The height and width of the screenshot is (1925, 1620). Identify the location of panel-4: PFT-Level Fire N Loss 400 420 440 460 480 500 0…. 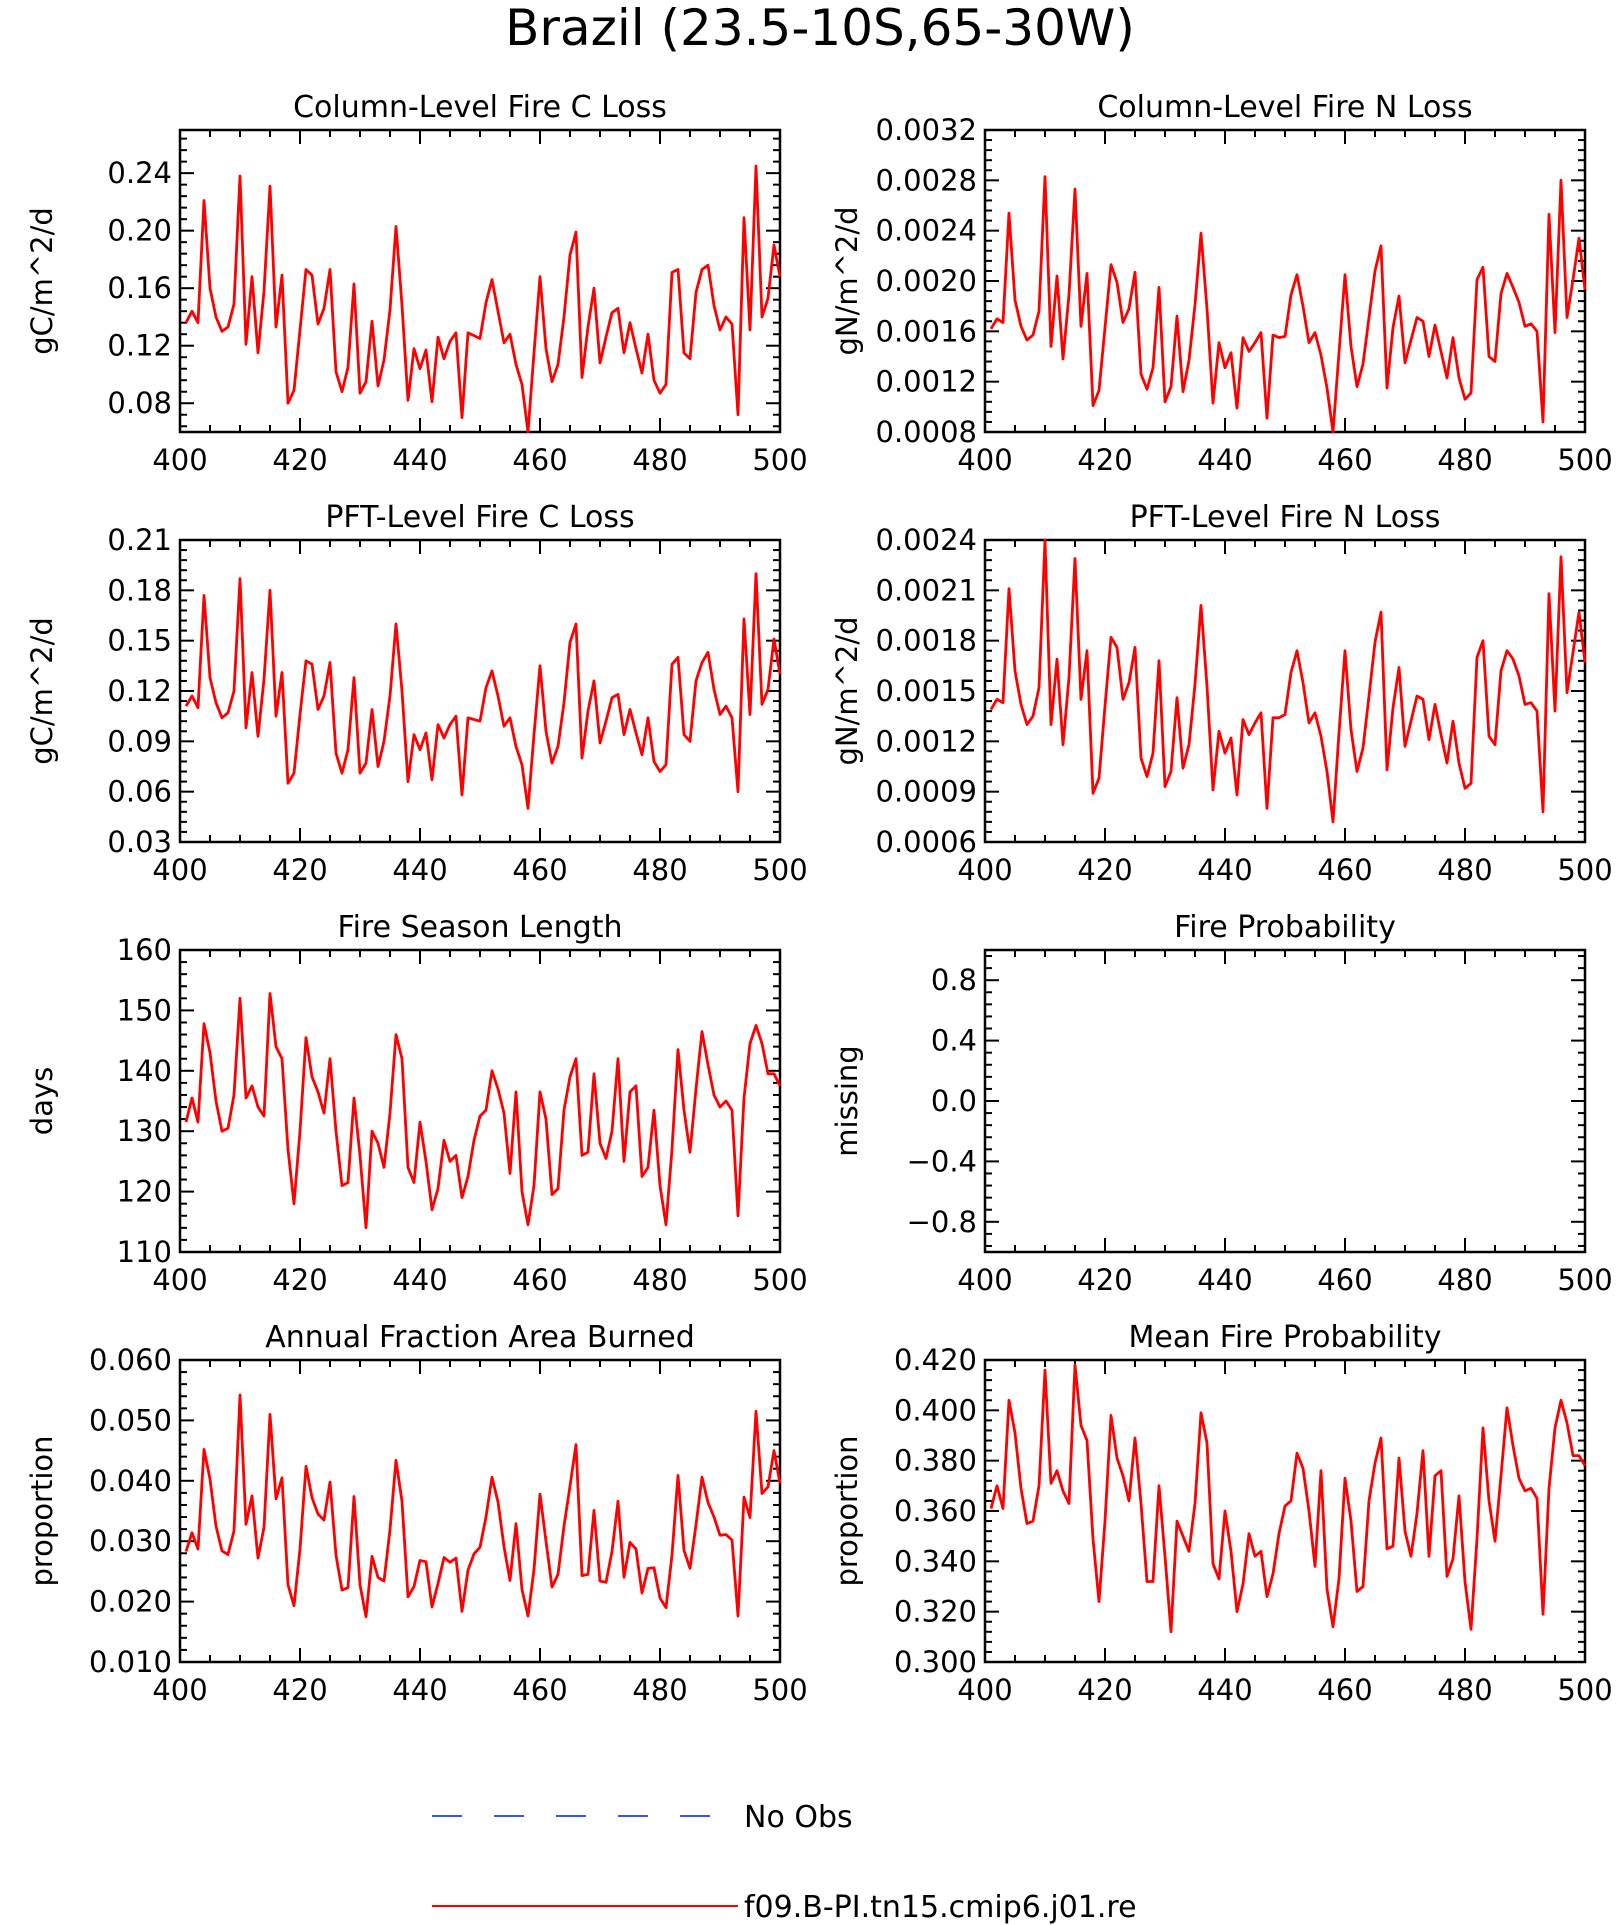
(1221, 693).